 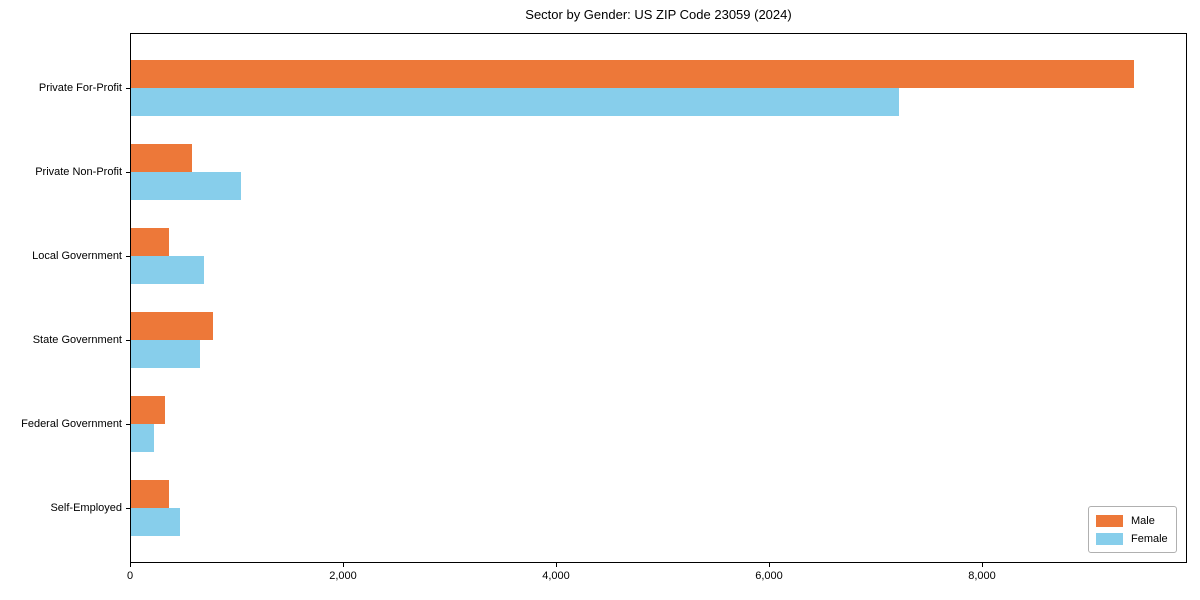 What do you see at coordinates (1109, 538) in the screenshot?
I see `legend-swatch-female` at bounding box center [1109, 538].